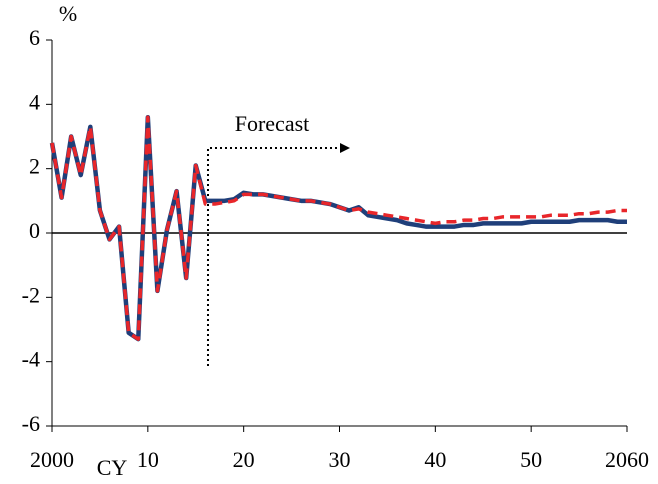 The image size is (658, 484). Describe the element at coordinates (34, 166) in the screenshot. I see `y-tick-label: 2` at that location.